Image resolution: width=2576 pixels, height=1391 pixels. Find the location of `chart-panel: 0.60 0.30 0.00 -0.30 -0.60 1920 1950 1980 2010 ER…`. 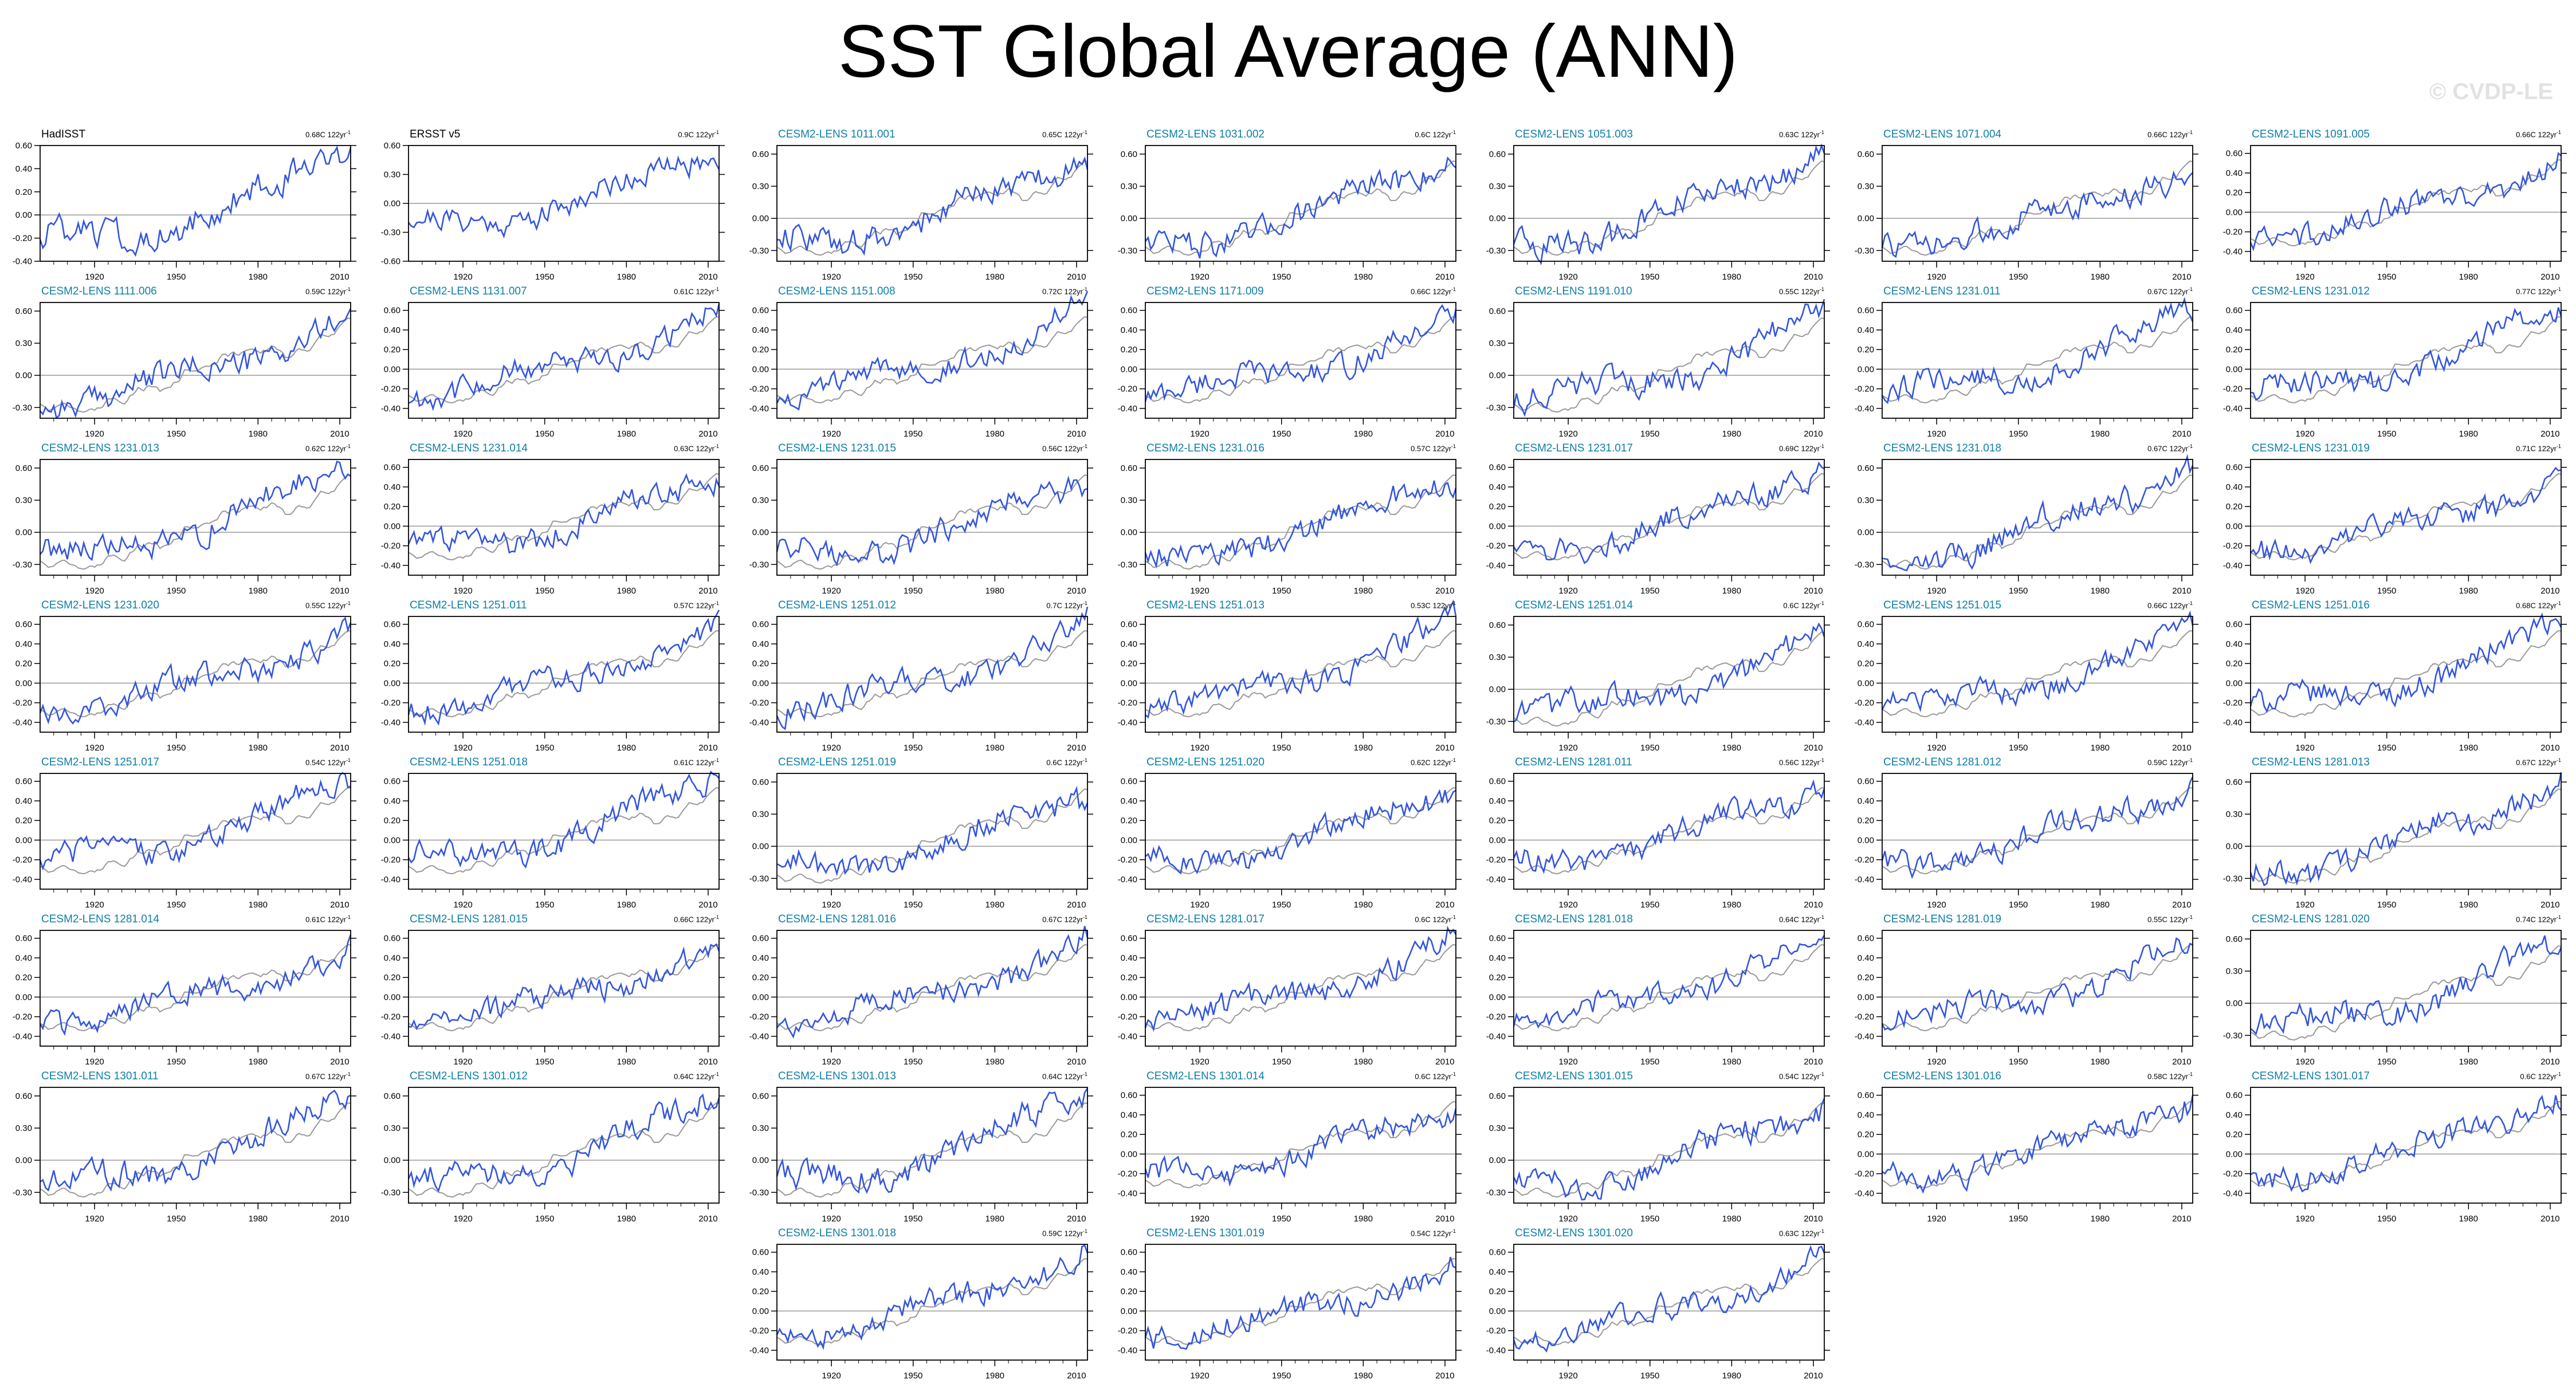

chart-panel: 0.60 0.30 0.00 -0.30 -0.60 1920 1950 1980 2010 ER… is located at coordinates (552, 205).